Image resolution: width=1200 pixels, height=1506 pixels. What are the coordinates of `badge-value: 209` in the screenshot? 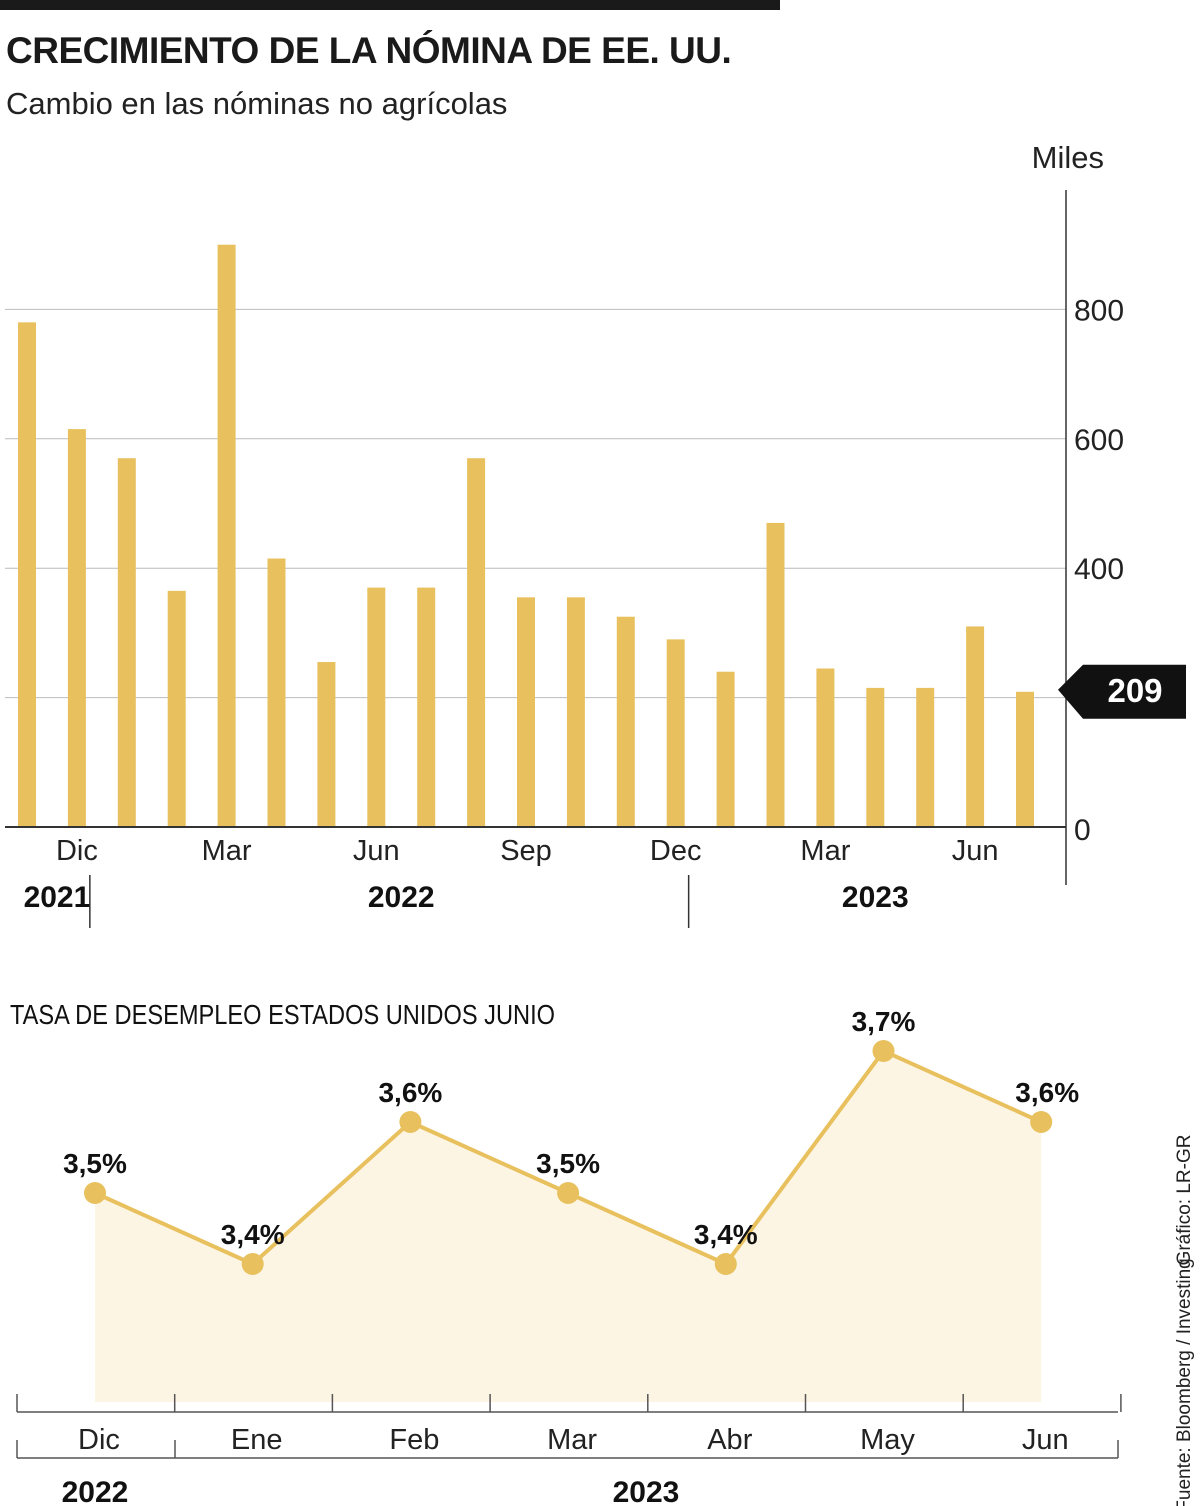 It's located at (1134, 690).